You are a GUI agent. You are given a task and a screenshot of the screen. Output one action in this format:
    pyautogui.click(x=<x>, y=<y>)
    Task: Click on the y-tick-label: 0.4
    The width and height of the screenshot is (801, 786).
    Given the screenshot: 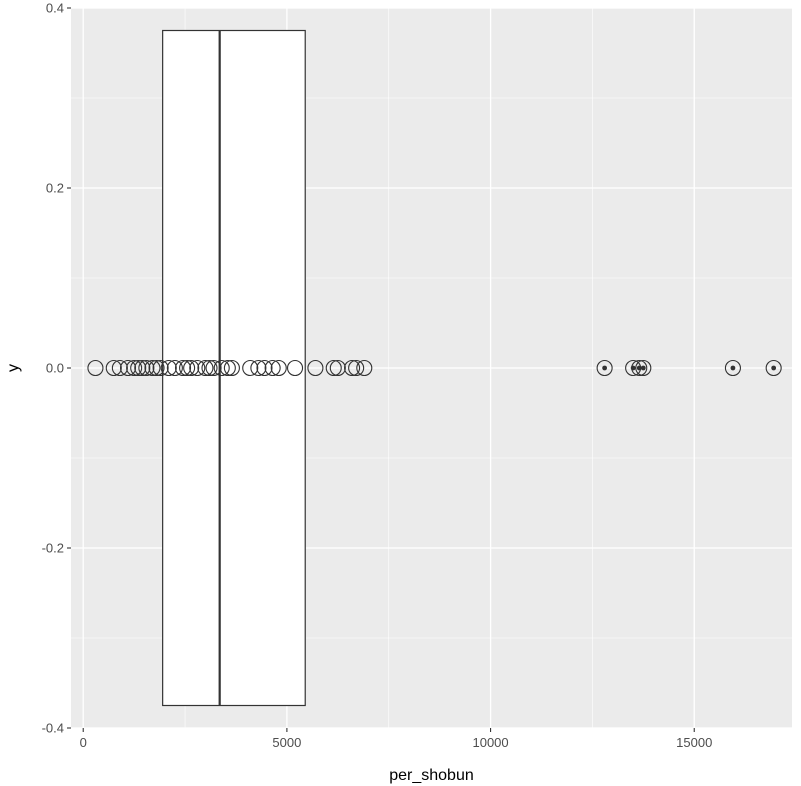 What is the action you would take?
    pyautogui.click(x=55, y=8)
    